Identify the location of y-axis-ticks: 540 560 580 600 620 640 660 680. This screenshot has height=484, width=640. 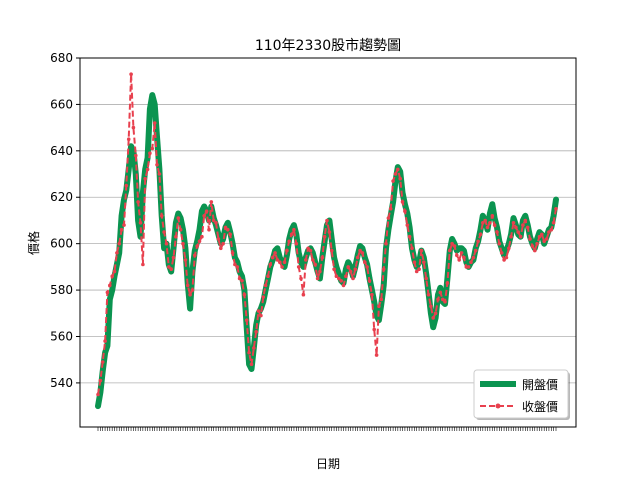
(65, 220).